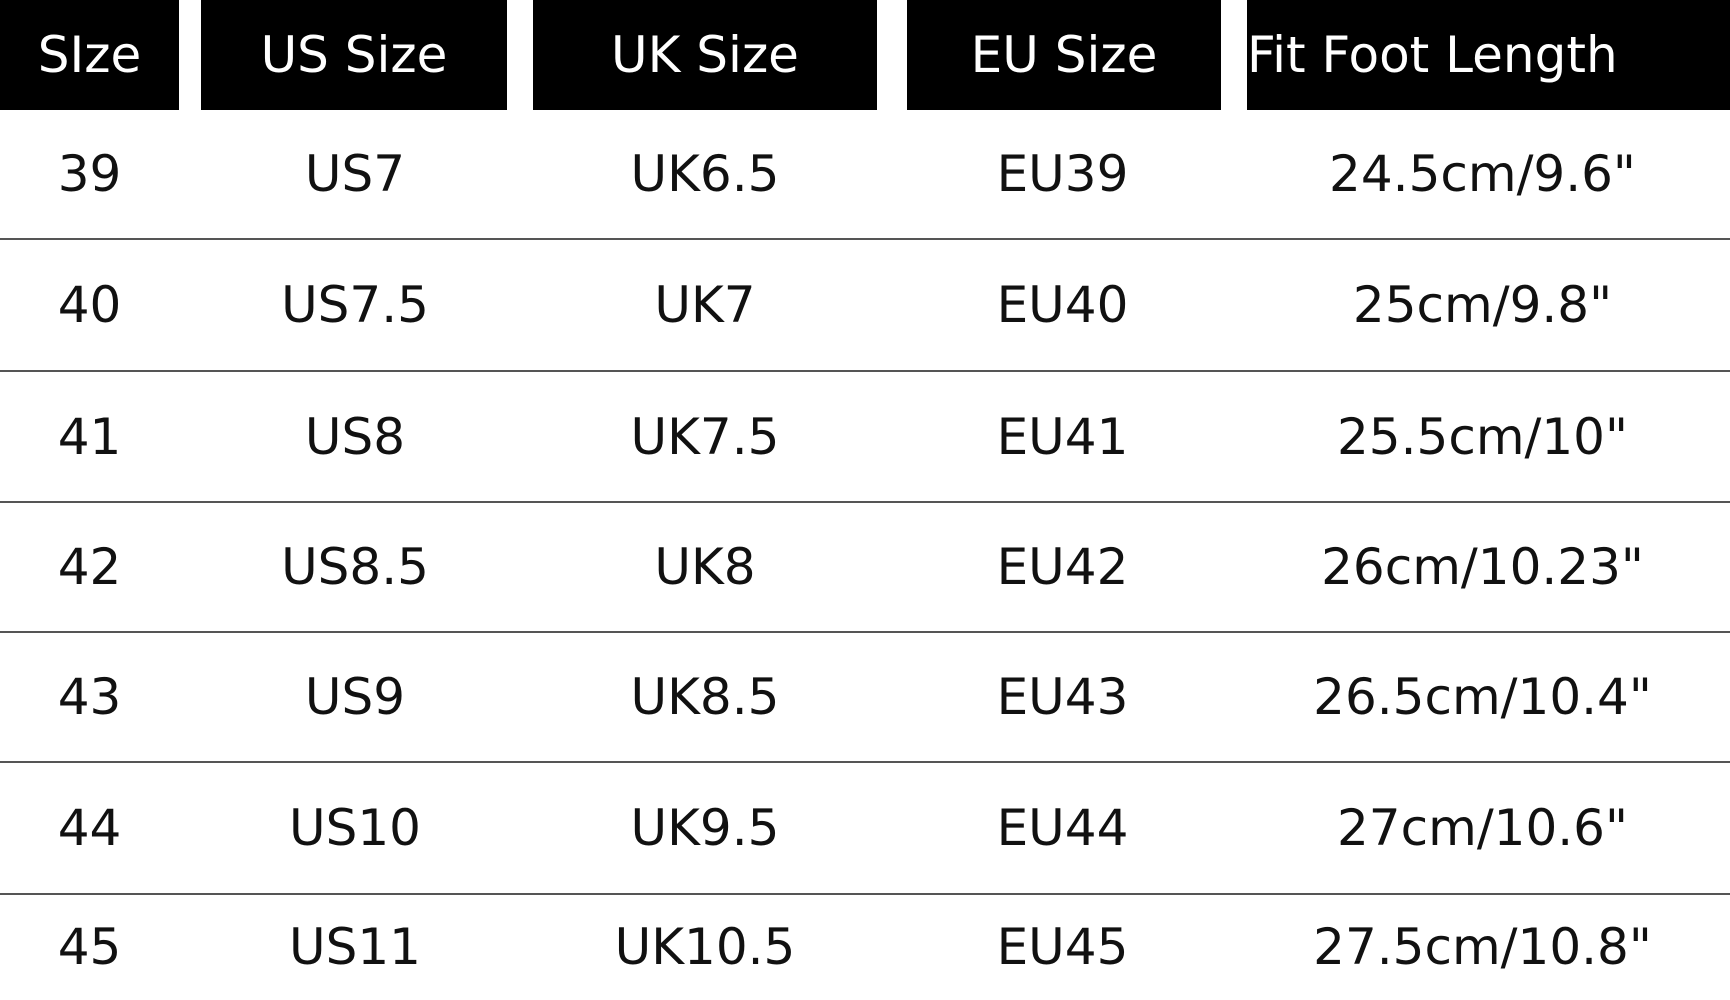 The image size is (1730, 1000). Describe the element at coordinates (89, 305) in the screenshot. I see `cell-size: 40` at that location.